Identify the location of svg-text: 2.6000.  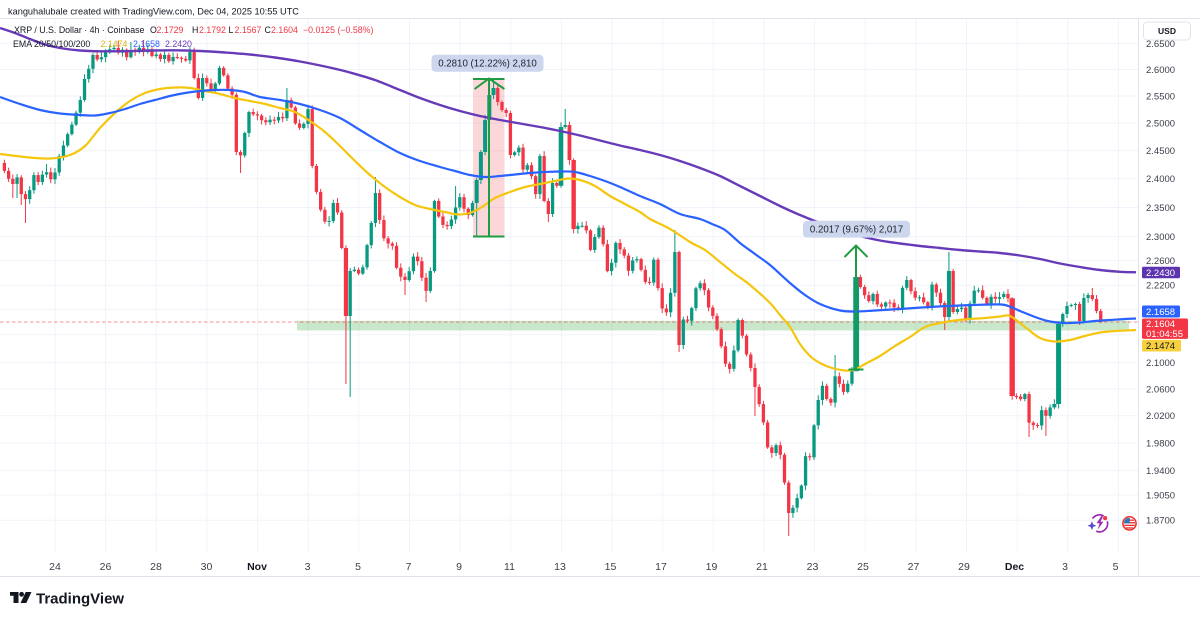
(1160, 70).